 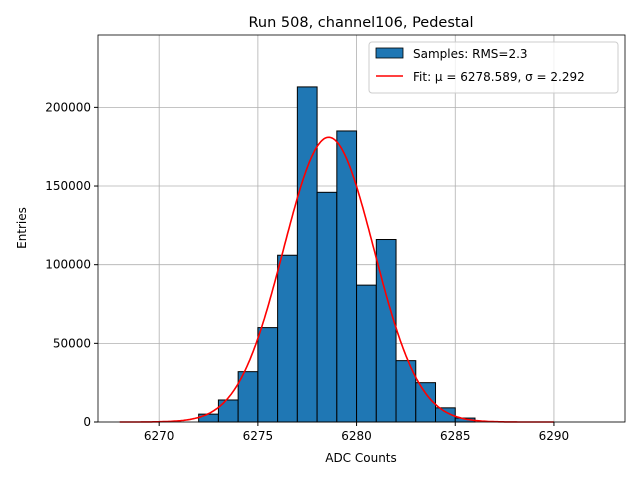 What do you see at coordinates (159, 436) in the screenshot?
I see `x-tick-label: 6270` at bounding box center [159, 436].